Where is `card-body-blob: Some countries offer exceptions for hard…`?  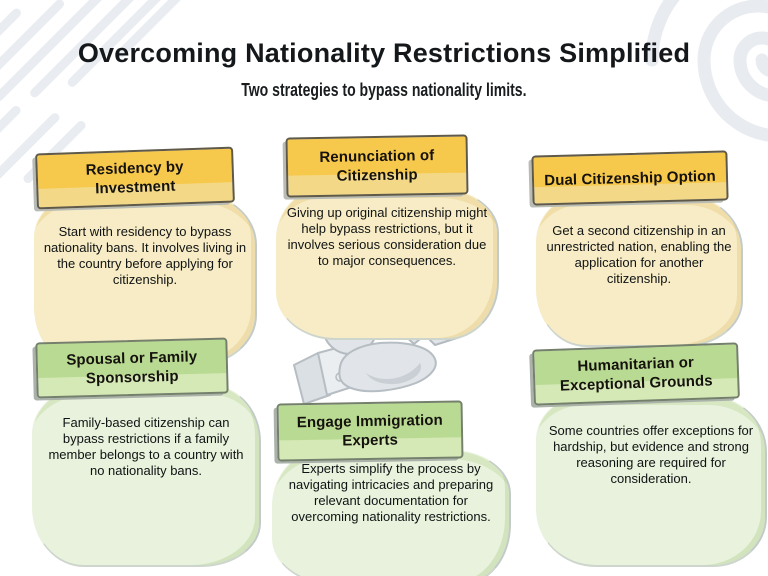
card-body-blob: Some countries offer exceptions for hard… is located at coordinates (651, 481).